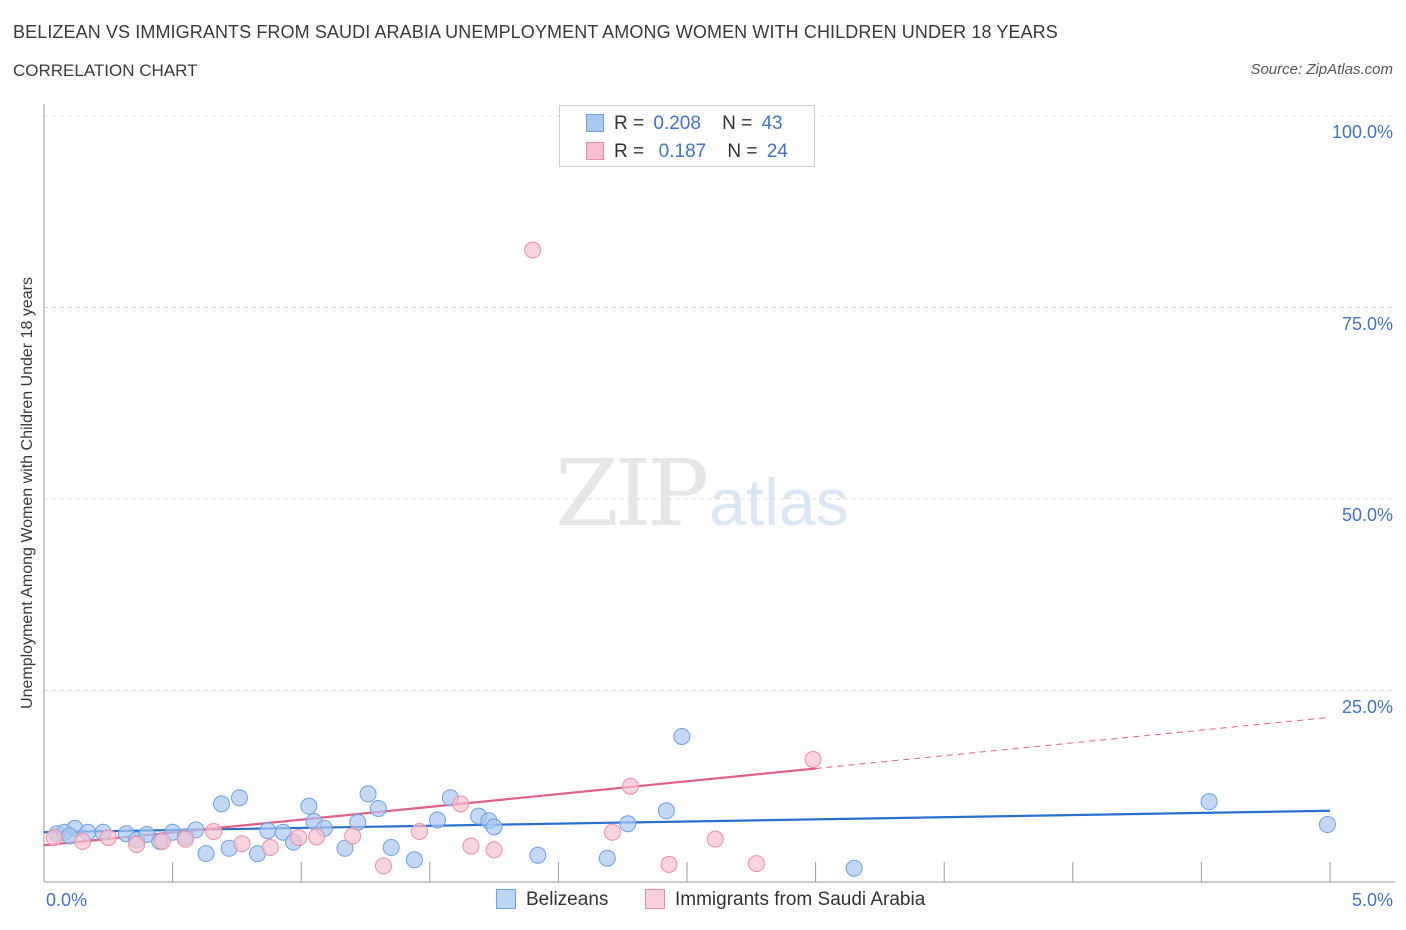 This screenshot has height=930, width=1406. Describe the element at coordinates (105, 70) in the screenshot. I see `chart-subtitle: CORRELATION CHART` at that location.